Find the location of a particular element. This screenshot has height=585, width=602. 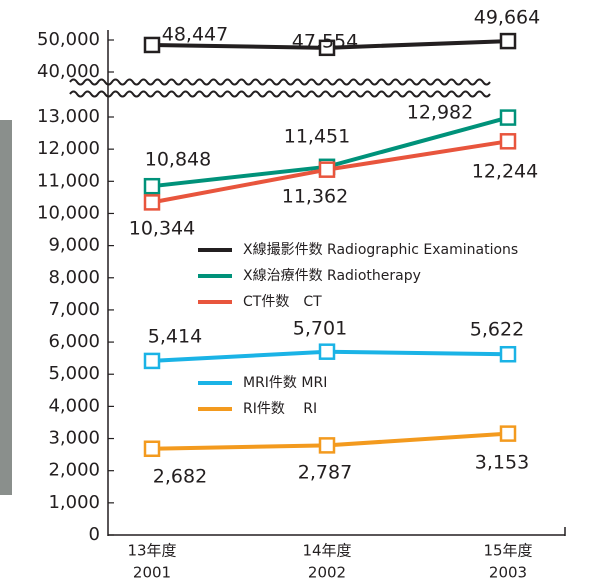

y-tick-label: 0 is located at coordinates (94, 534).